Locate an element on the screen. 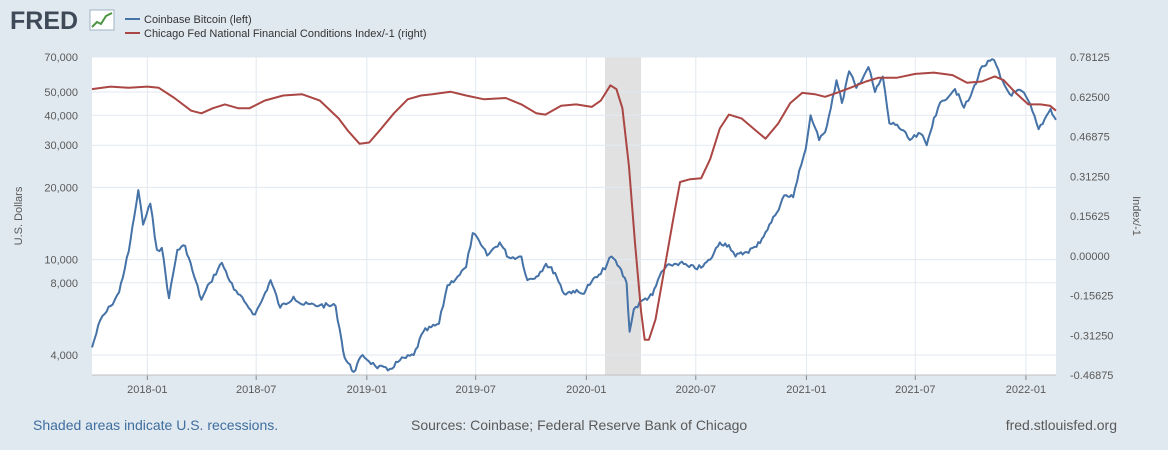 This screenshot has width=1168, height=450. y-right-tick-label: -0.31250 is located at coordinates (1091, 336).